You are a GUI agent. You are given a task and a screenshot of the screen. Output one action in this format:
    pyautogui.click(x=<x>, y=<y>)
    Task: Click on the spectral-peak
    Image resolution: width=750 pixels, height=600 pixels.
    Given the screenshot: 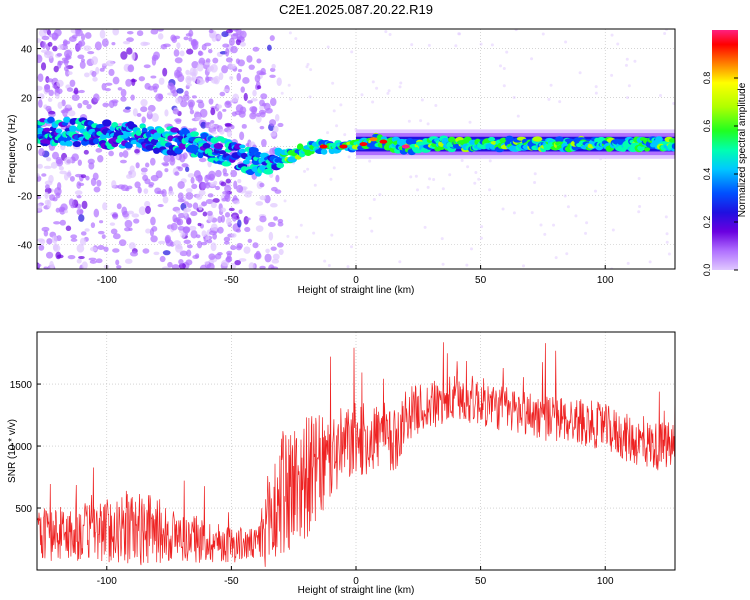 What is the action you would take?
    pyautogui.click(x=363, y=144)
    